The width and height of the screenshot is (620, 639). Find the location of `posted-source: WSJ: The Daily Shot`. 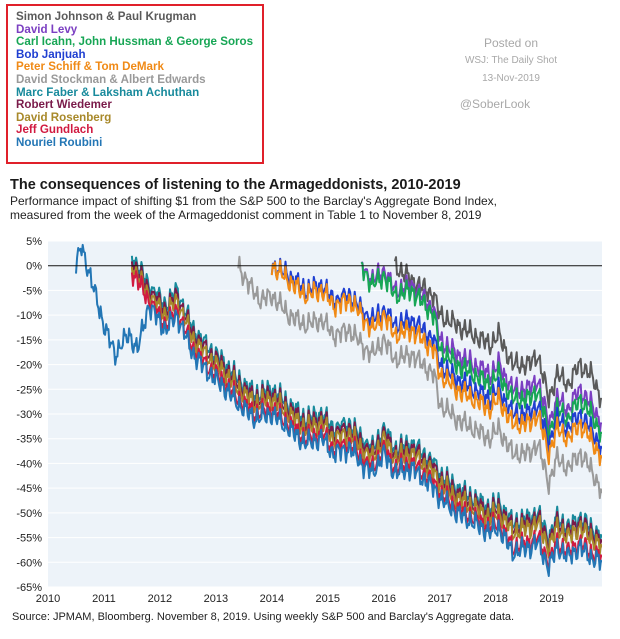

posted-source: WSJ: The Daily Shot is located at coordinates (511, 60).